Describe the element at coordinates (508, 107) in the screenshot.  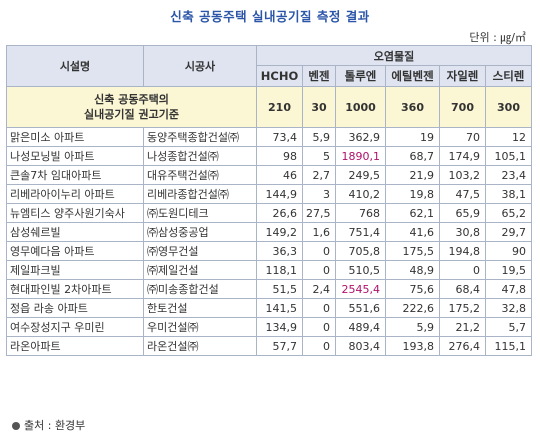
I see `standard-value: 300` at that location.